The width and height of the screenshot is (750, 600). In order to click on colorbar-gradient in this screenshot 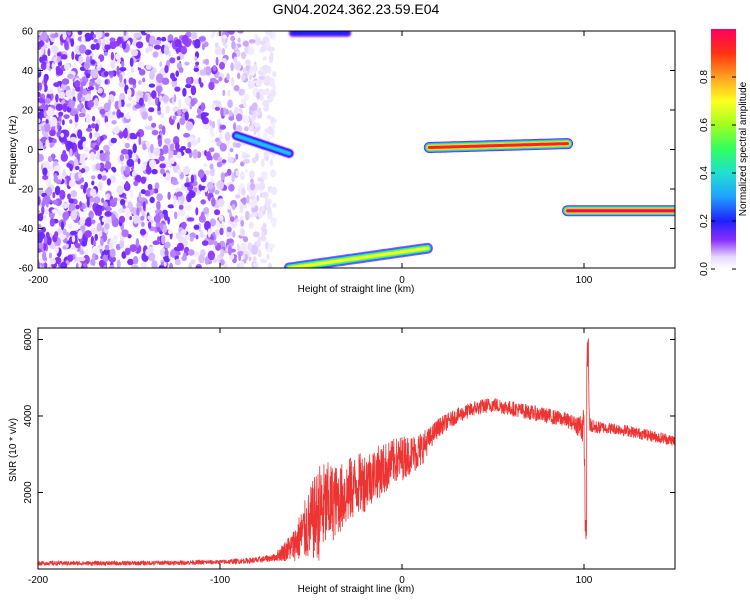, I will do `click(723, 149)`.